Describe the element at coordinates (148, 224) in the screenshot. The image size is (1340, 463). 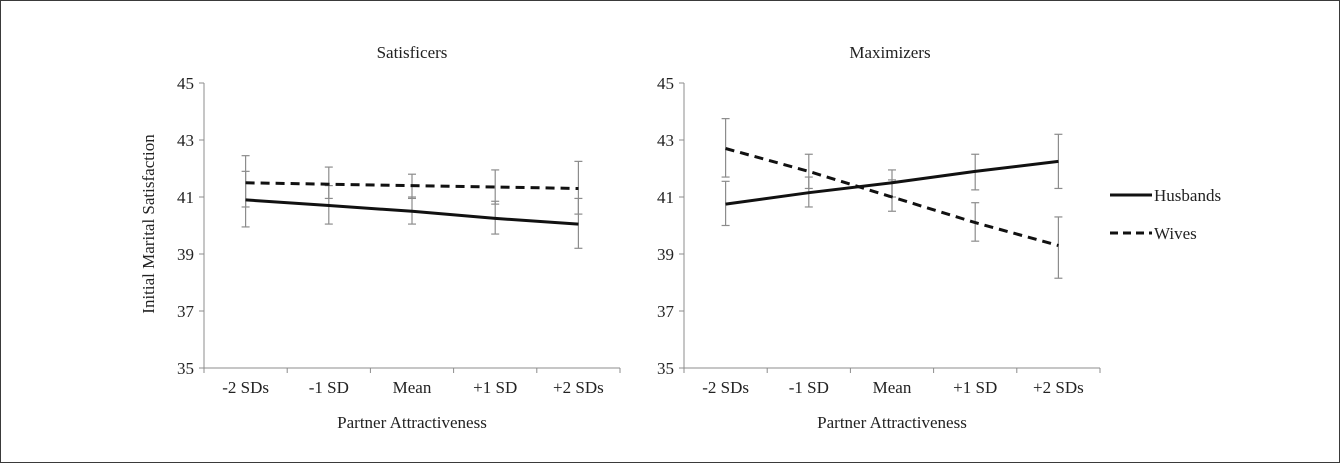
I see `y-axis-label: Initial Marital Satisfaction` at that location.